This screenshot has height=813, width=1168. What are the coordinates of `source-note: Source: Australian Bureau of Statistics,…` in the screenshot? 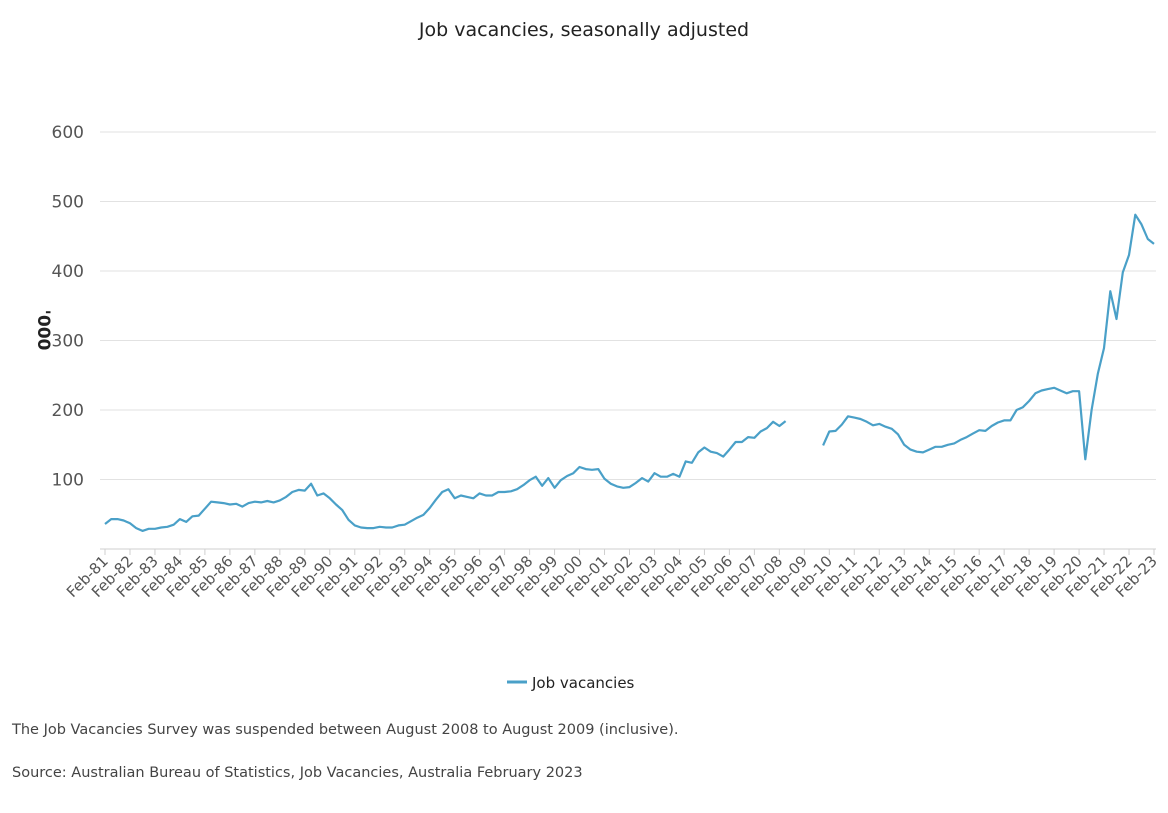 It's located at (297, 773).